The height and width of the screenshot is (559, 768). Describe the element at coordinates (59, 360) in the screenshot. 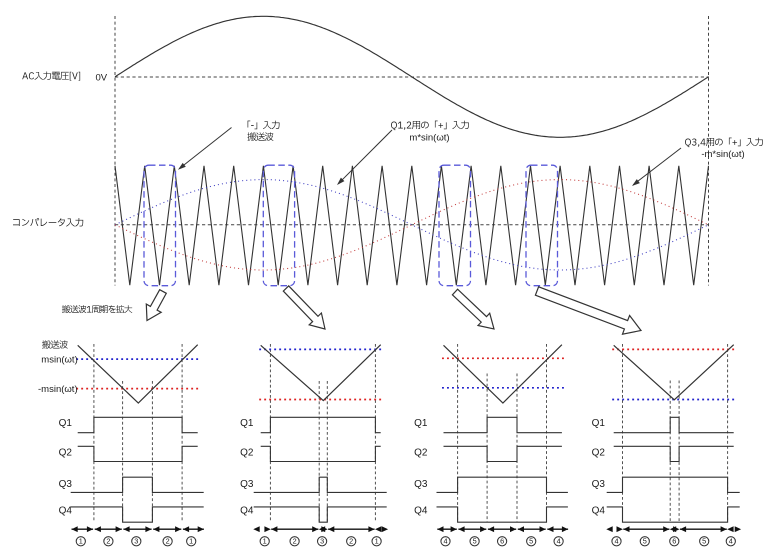

I see `svg-text: msin(ωt)` at that location.